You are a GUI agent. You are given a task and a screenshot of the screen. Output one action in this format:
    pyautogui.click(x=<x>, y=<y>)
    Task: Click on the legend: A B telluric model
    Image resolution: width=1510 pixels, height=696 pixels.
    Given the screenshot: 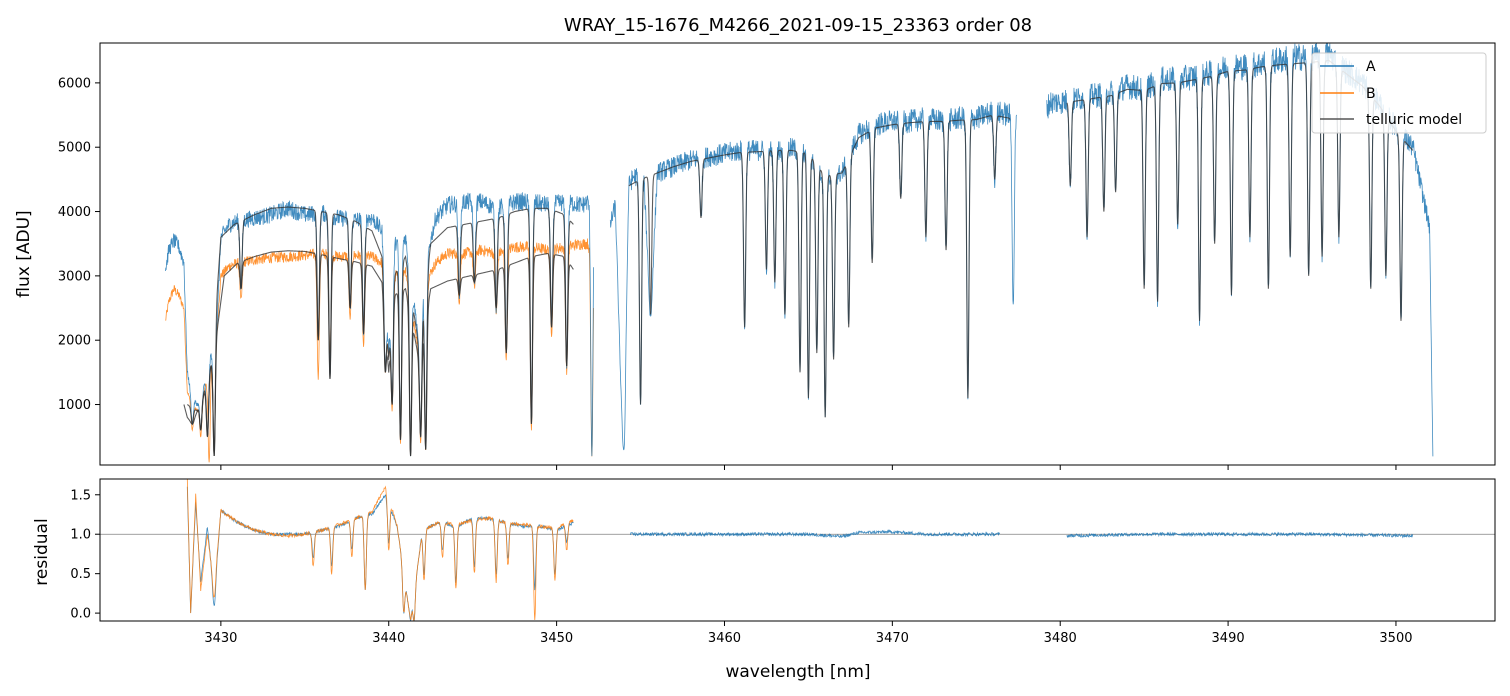 What is the action you would take?
    pyautogui.click(x=1399, y=93)
    